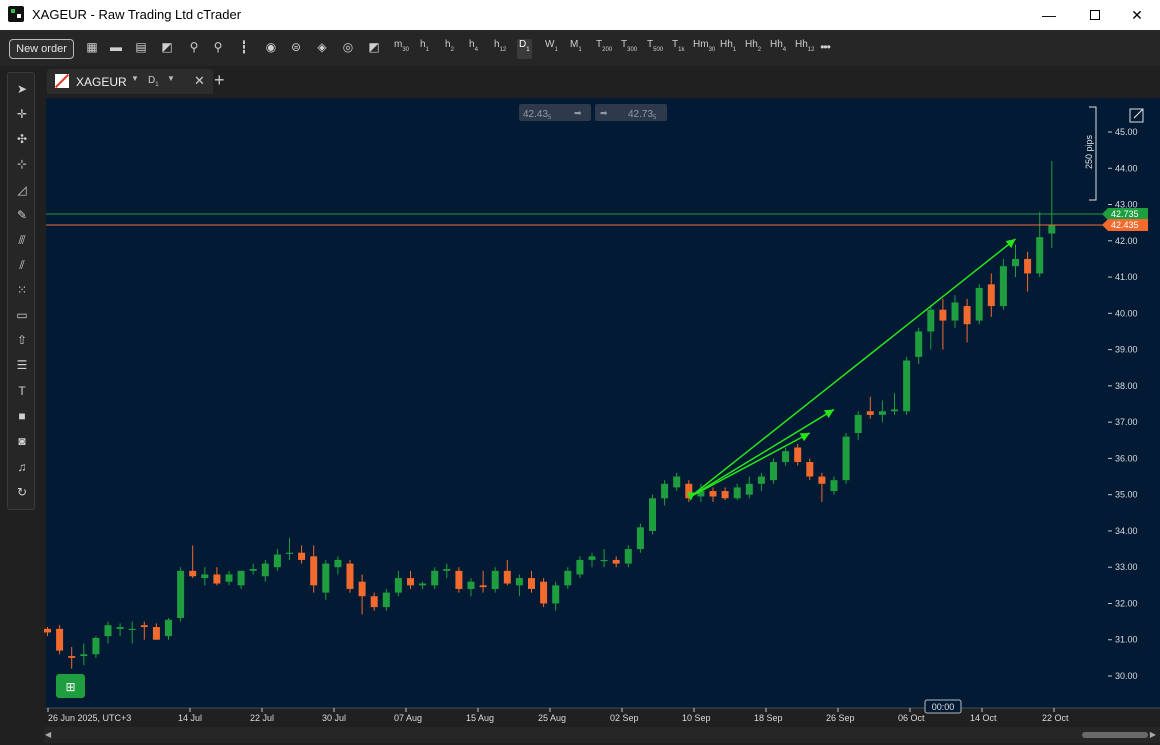 Image resolution: width=1160 pixels, height=745 pixels. Describe the element at coordinates (1115, 735) in the screenshot. I see `scrollbar-thumb` at that location.